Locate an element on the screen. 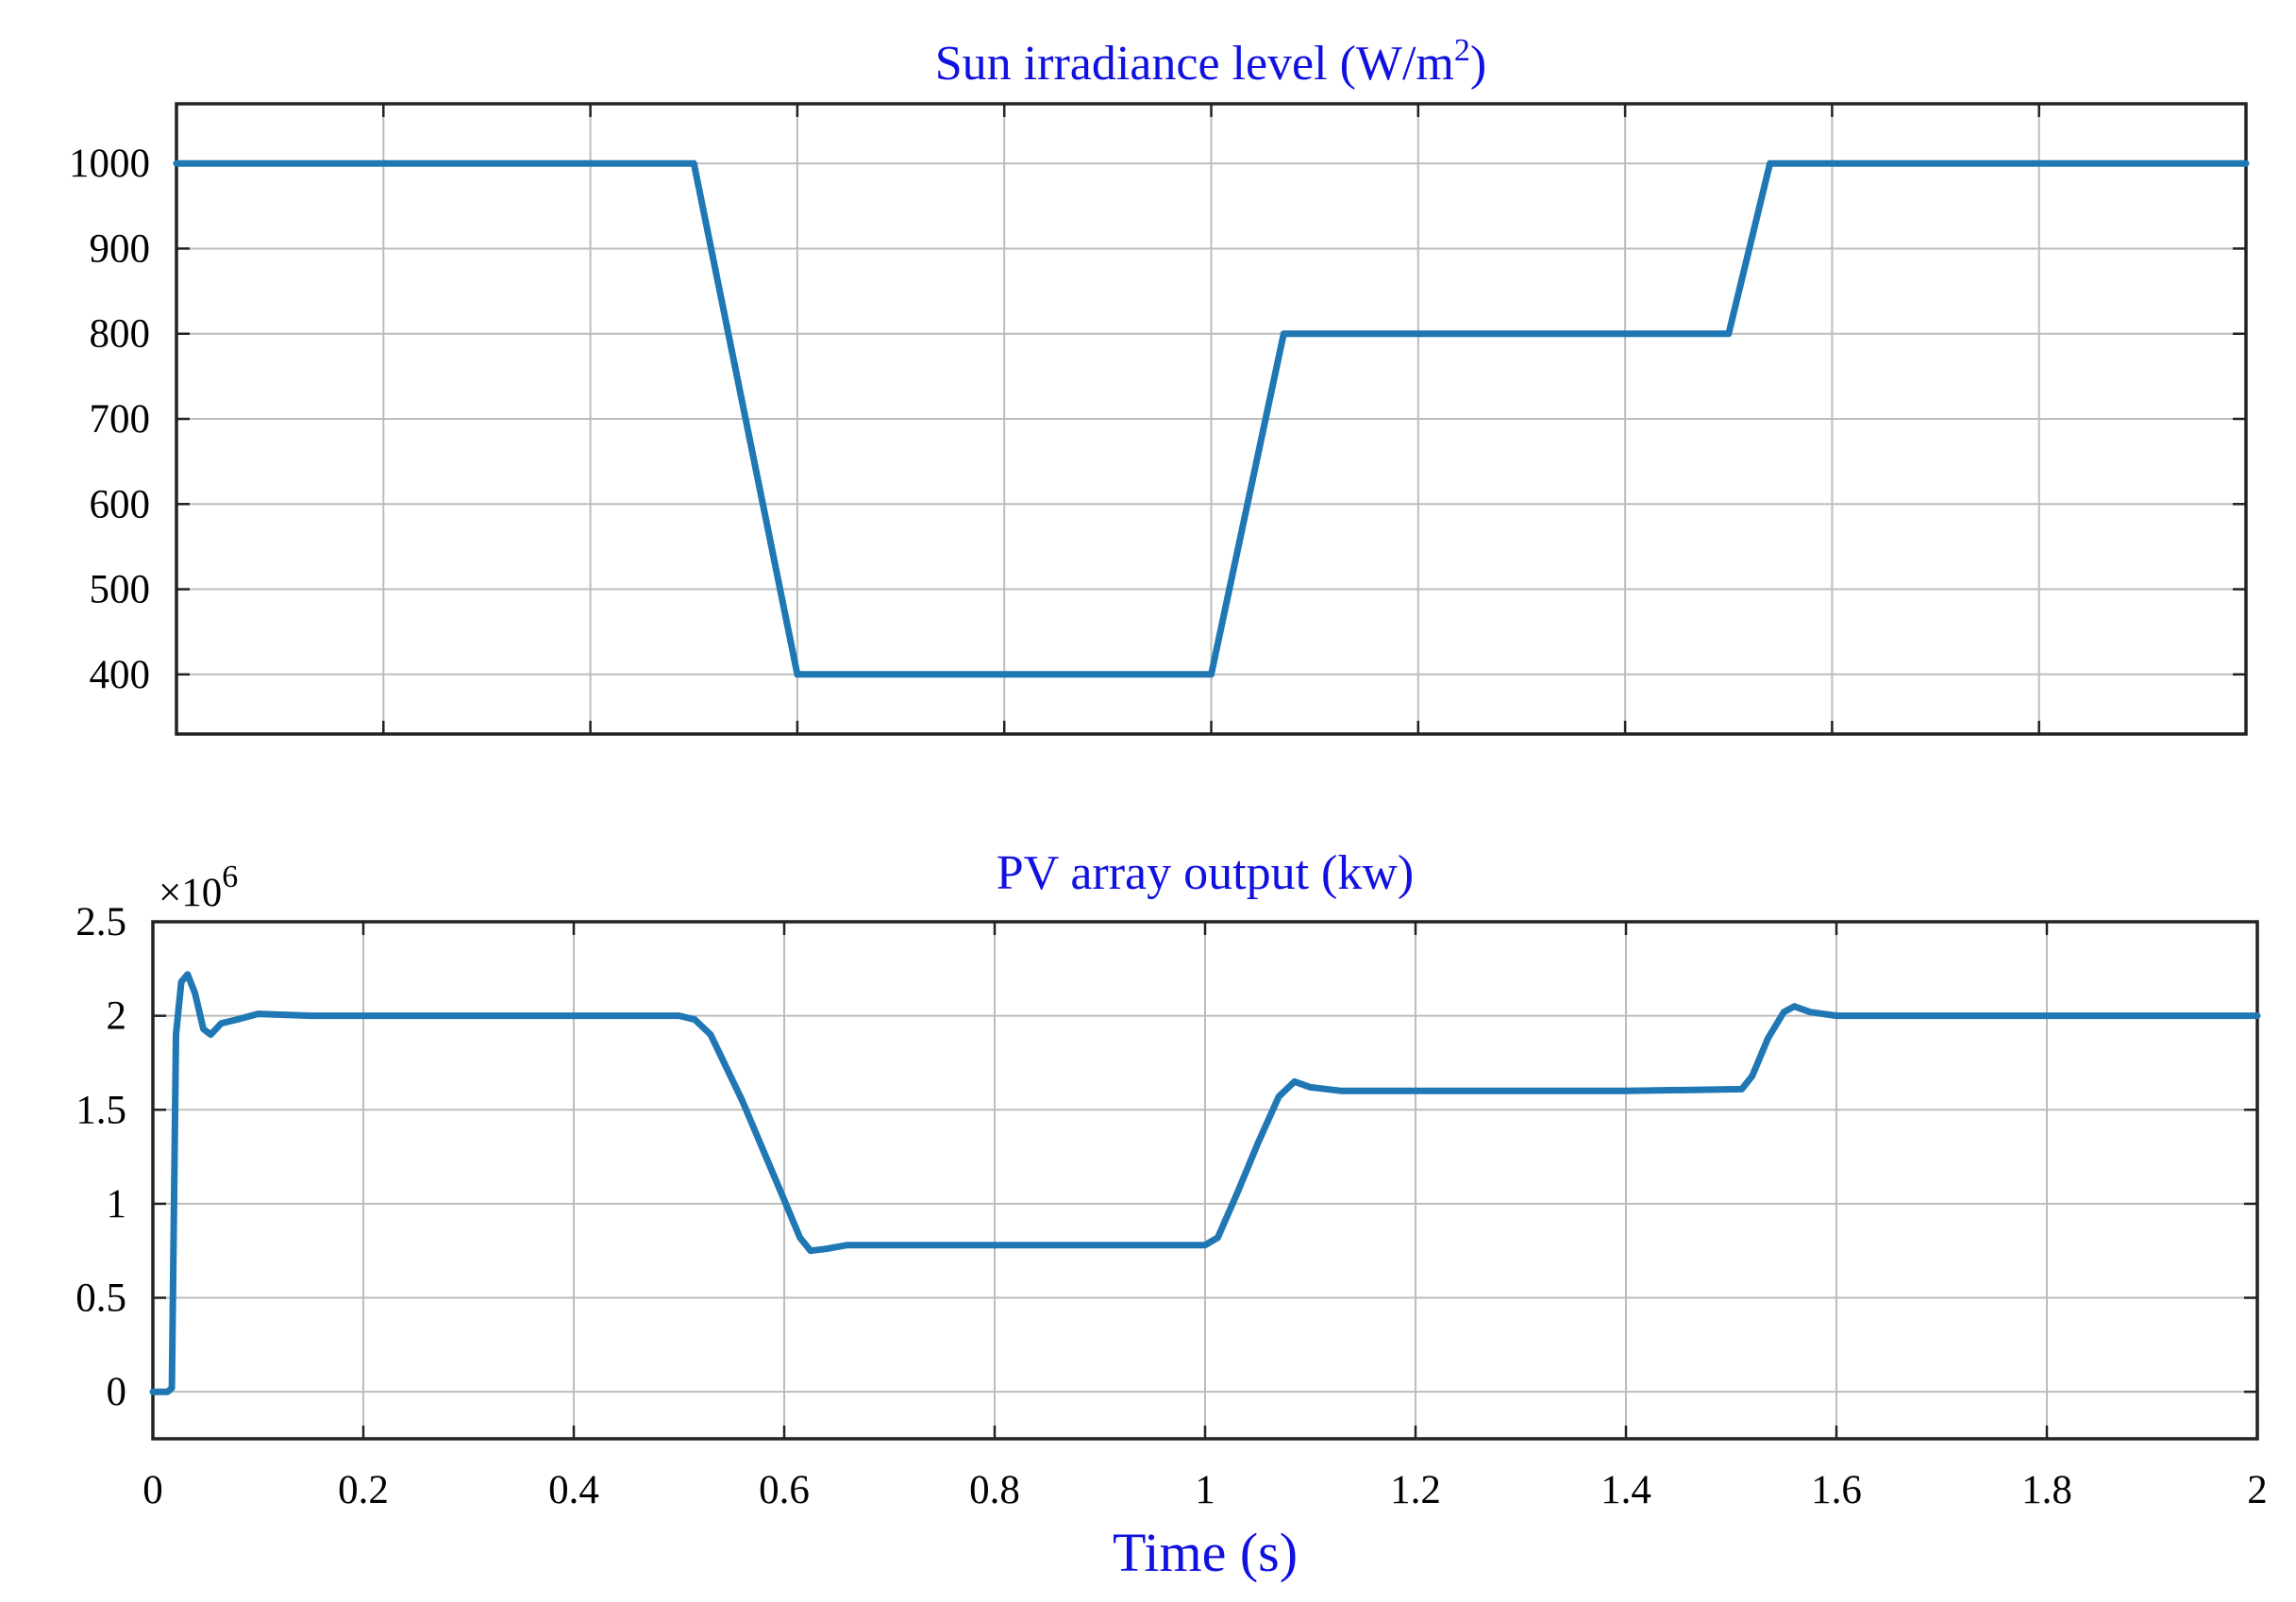  irradiance-title-main: Sun irradiance level (W/m is located at coordinates (1194, 64).